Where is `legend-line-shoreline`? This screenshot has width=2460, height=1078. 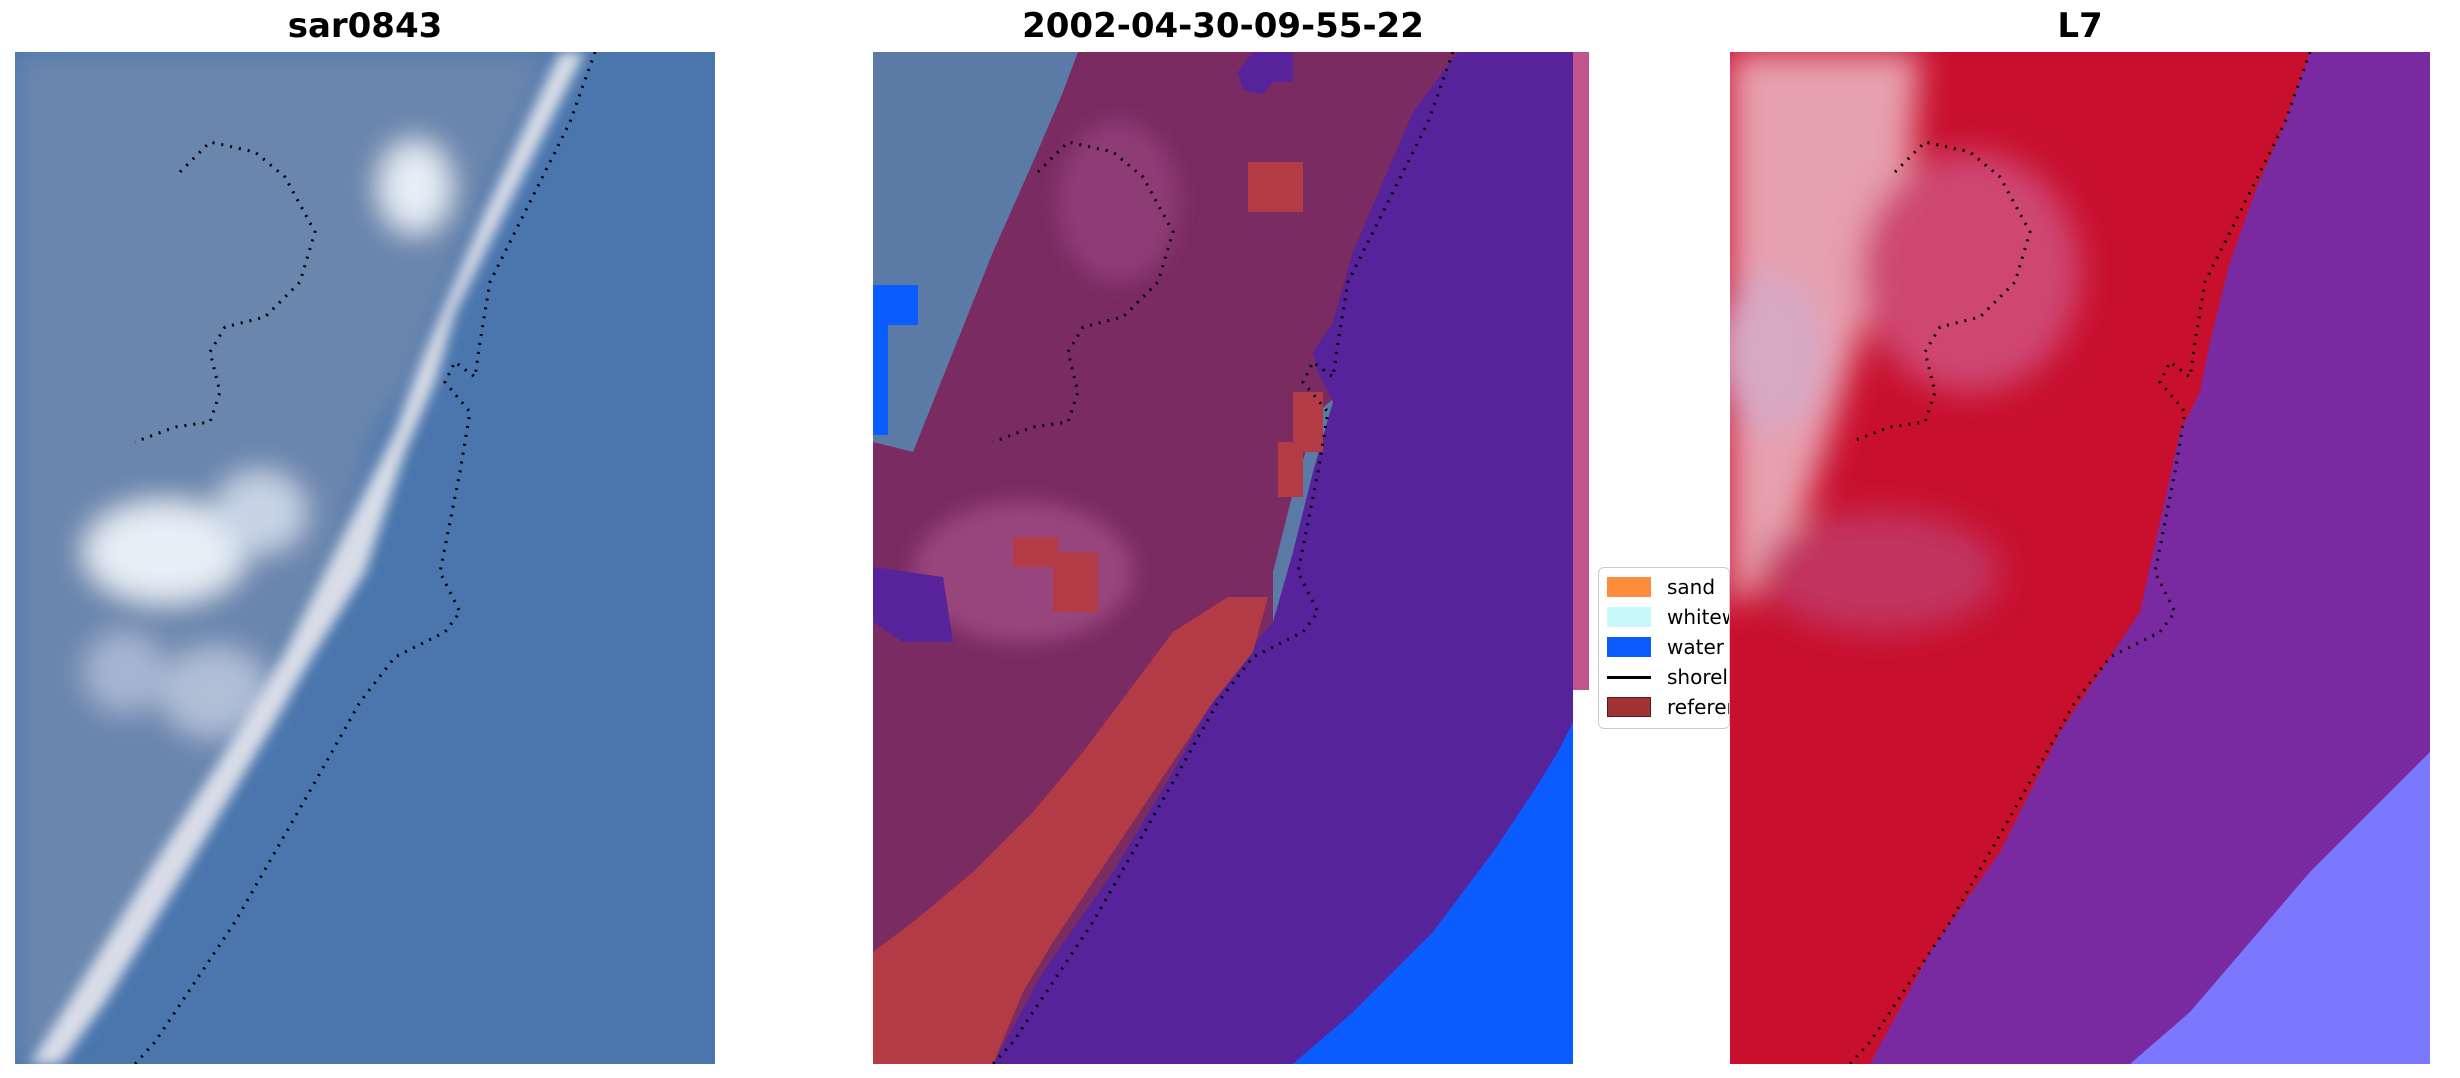 legend-line-shoreline is located at coordinates (1629, 677).